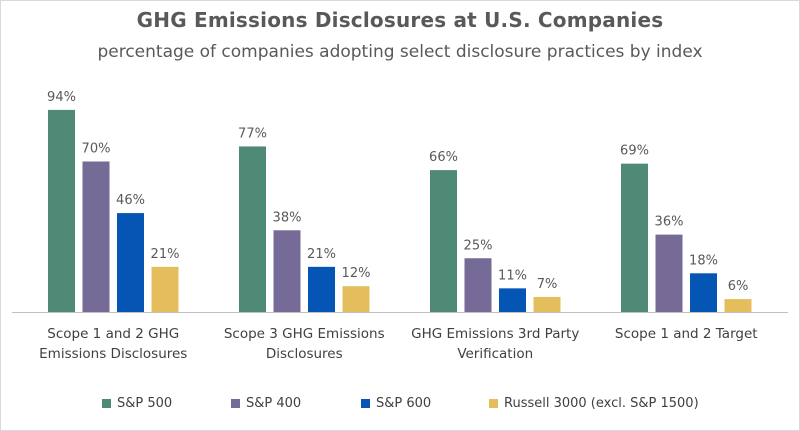 The image size is (800, 431). Describe the element at coordinates (634, 151) in the screenshot. I see `data-label-4-series-1: 69%` at that location.